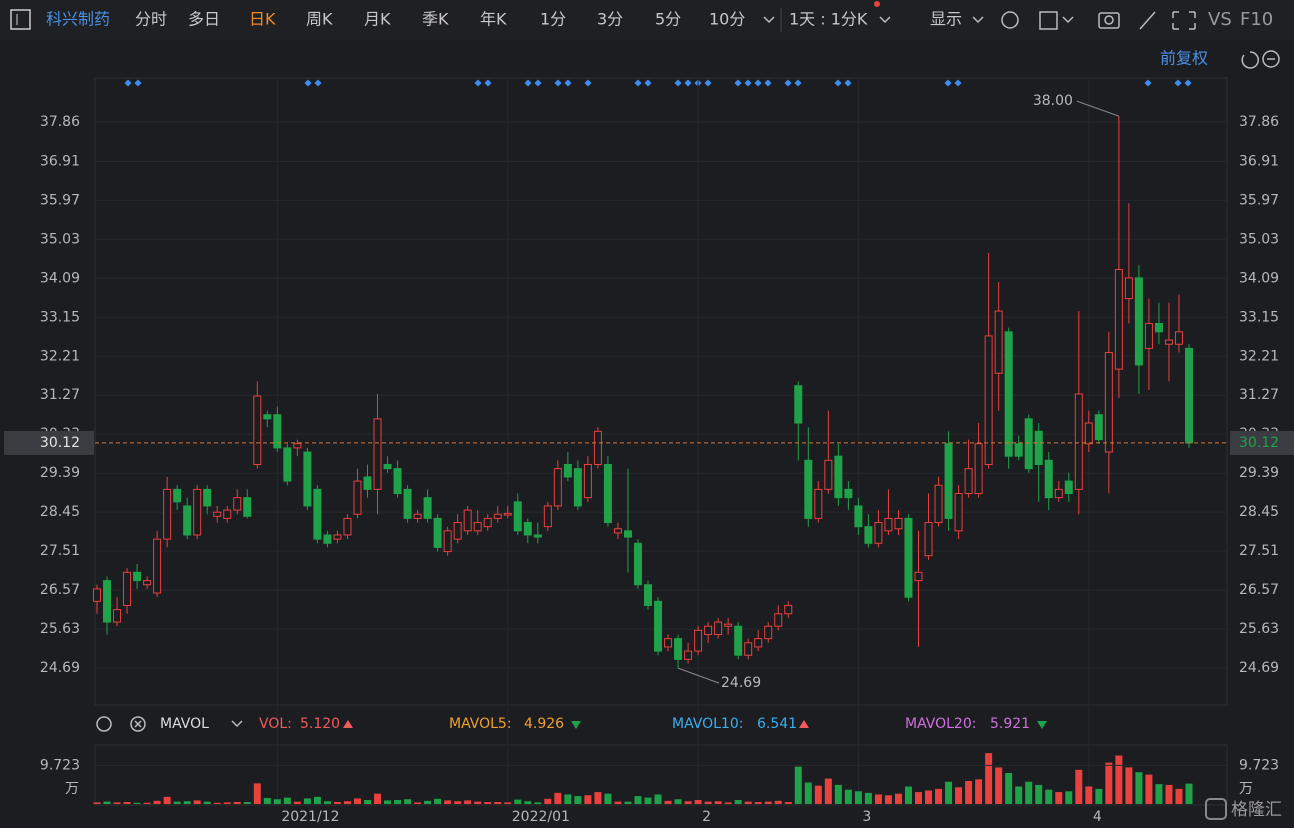 This screenshot has width=1294, height=828. What do you see at coordinates (828, 19) in the screenshot?
I see `interval: 1天 : 1分K` at bounding box center [828, 19].